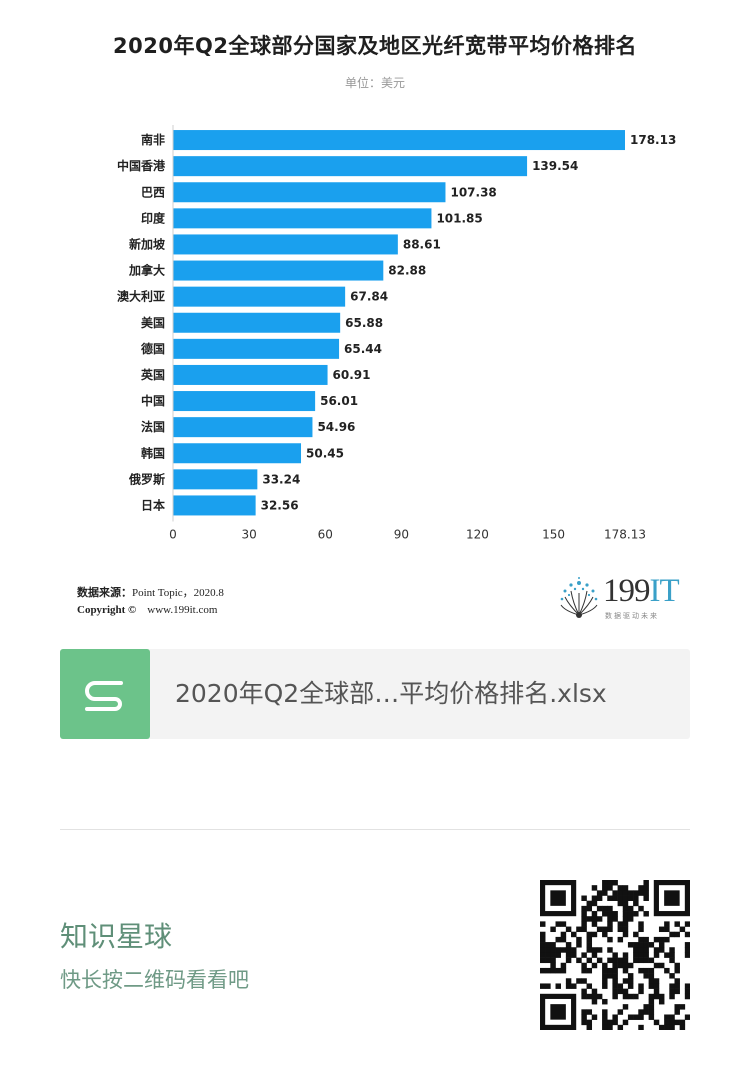 This screenshot has width=750, height=1080. I want to click on data-label: 65.44, so click(363, 349).